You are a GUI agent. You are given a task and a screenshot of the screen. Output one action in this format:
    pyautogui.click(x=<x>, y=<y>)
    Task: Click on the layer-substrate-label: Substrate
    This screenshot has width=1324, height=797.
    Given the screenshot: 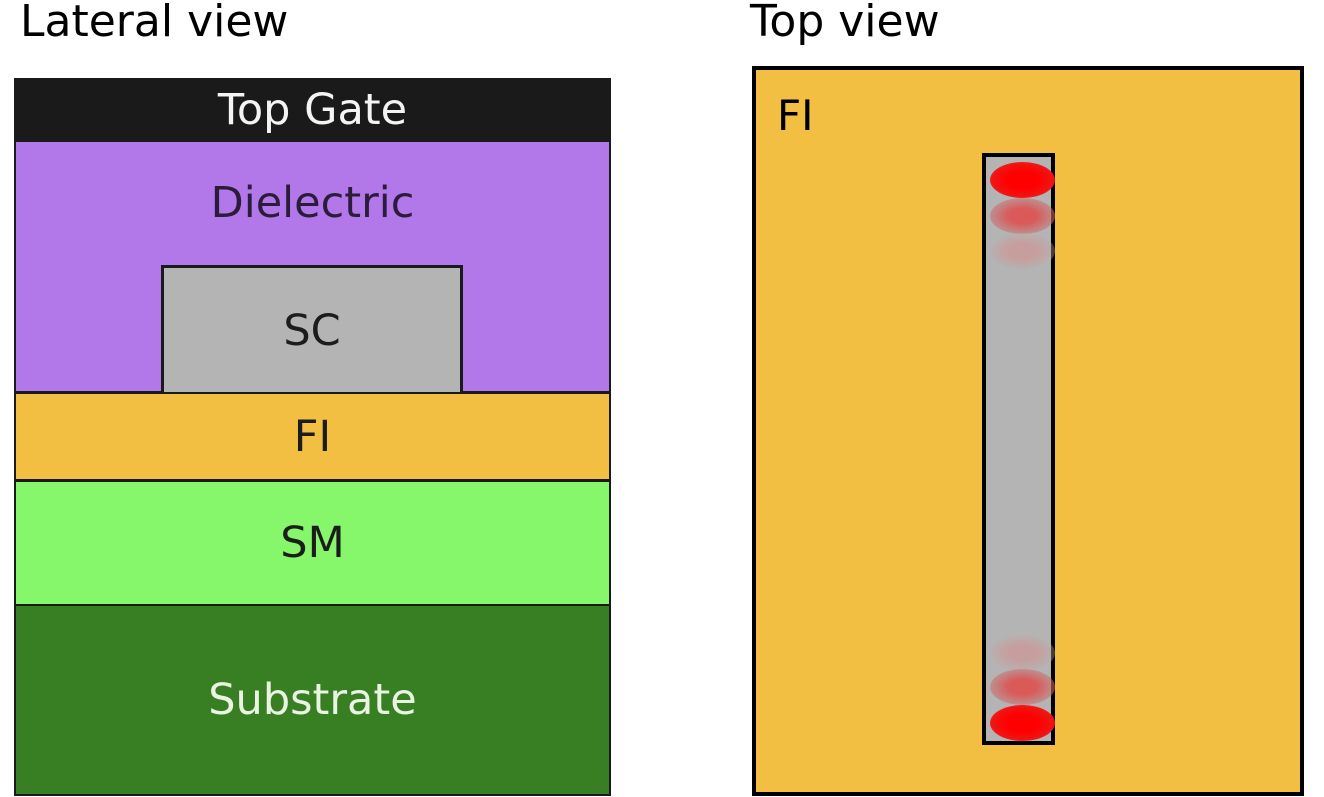 What is the action you would take?
    pyautogui.click(x=312, y=700)
    